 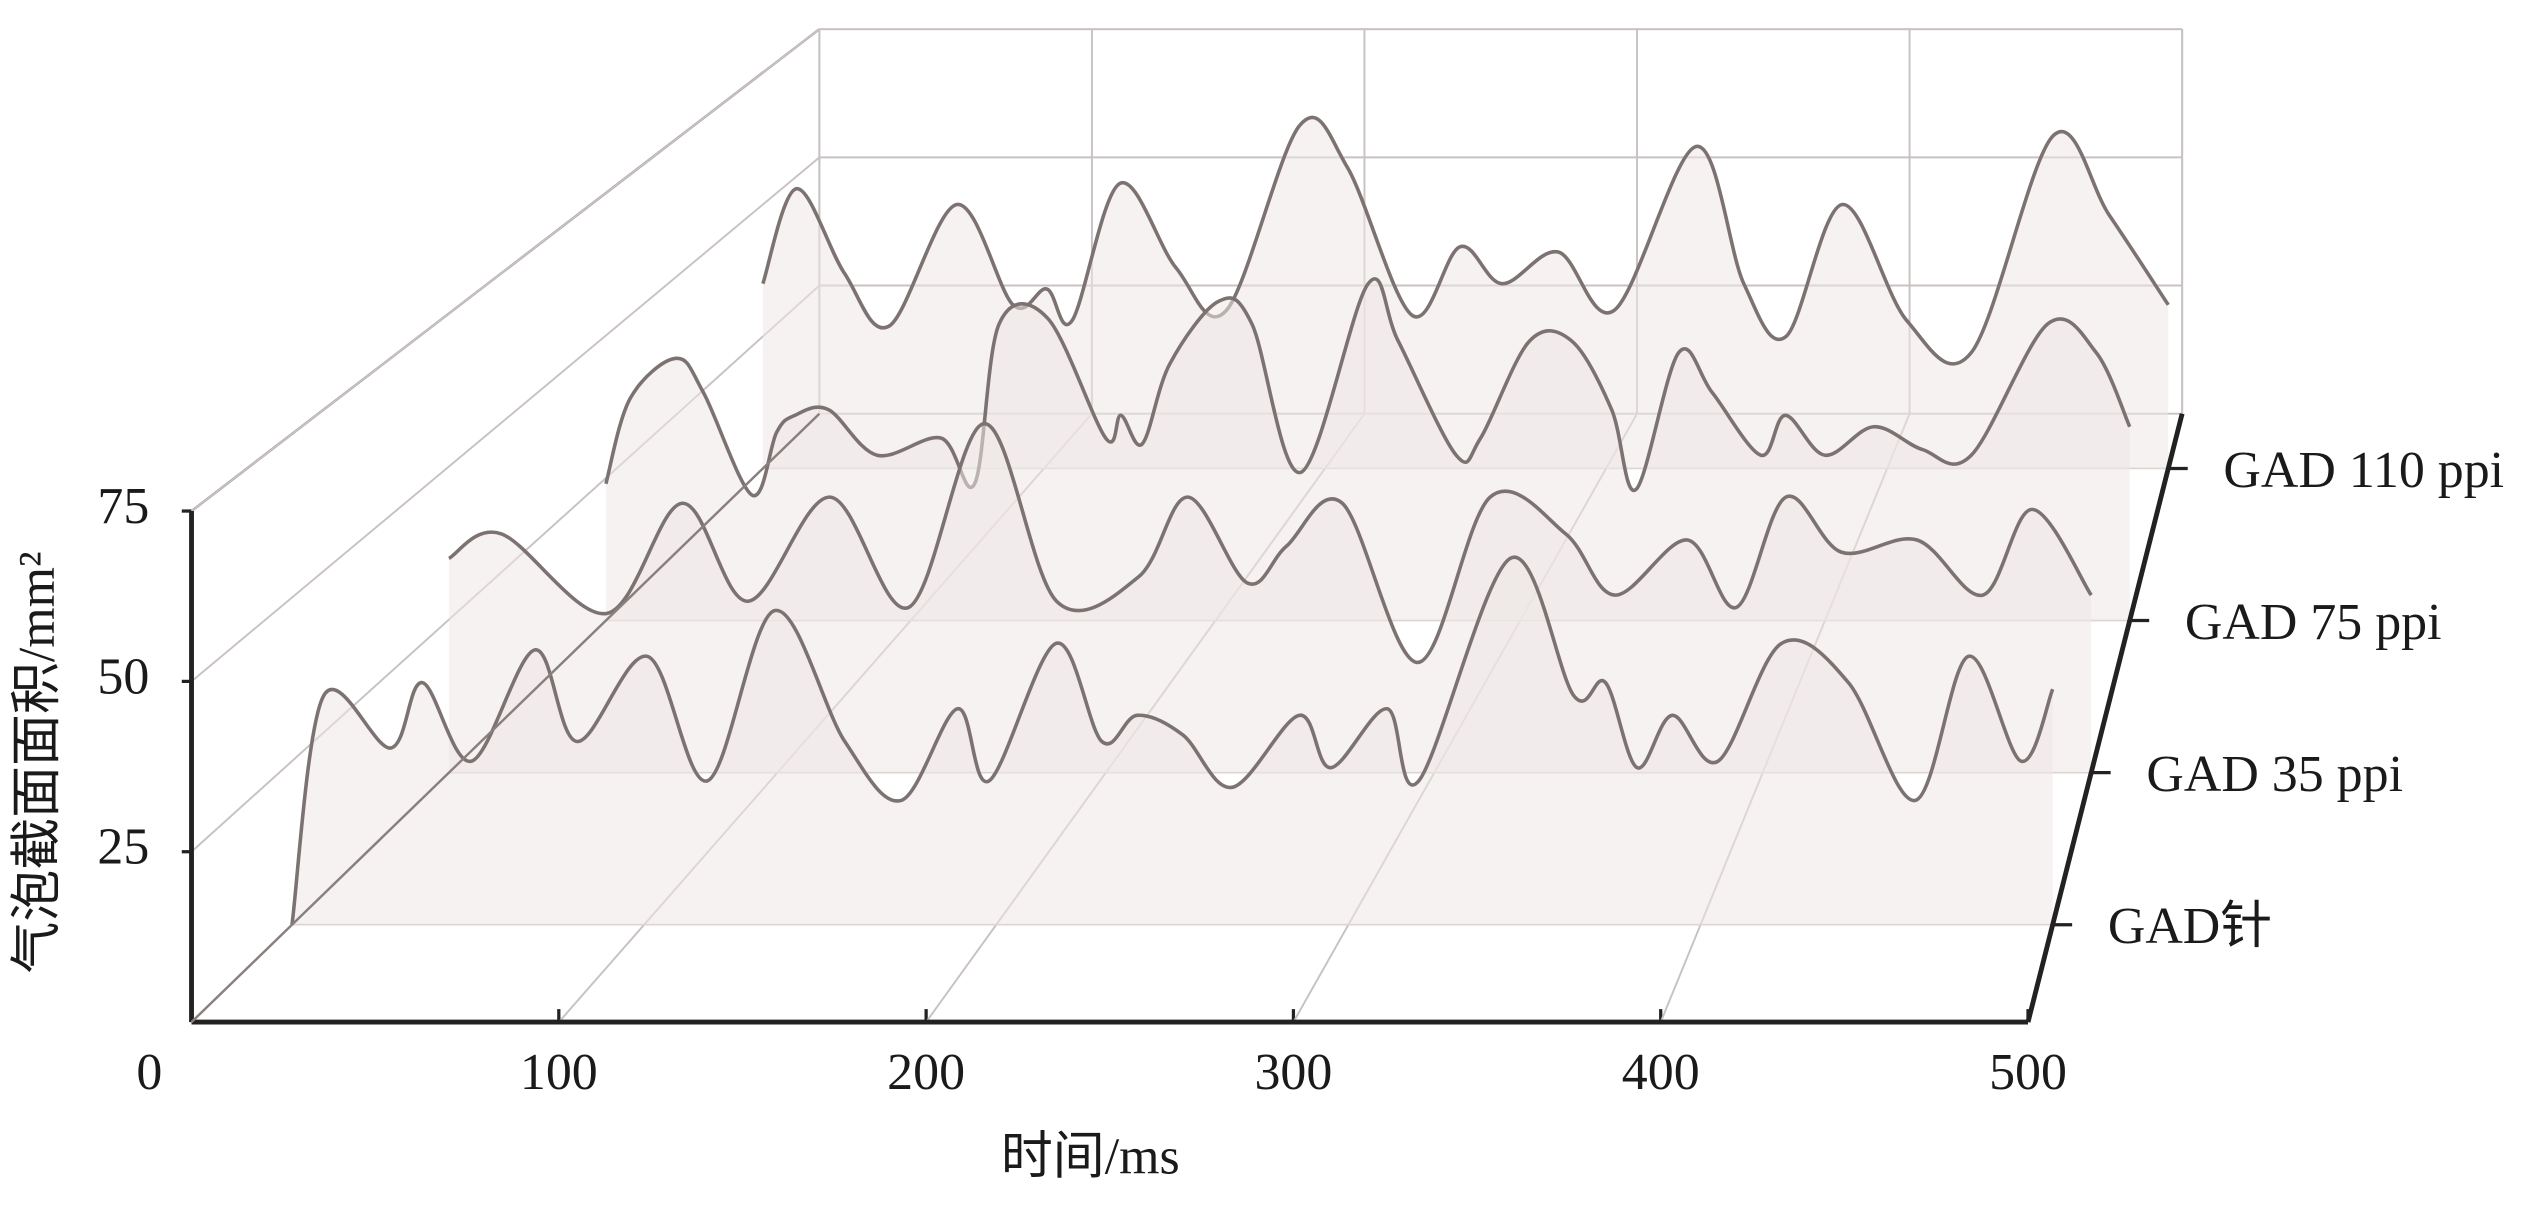 What do you see at coordinates (1090, 1157) in the screenshot?
I see `x-axis-title: 时间/ms` at bounding box center [1090, 1157].